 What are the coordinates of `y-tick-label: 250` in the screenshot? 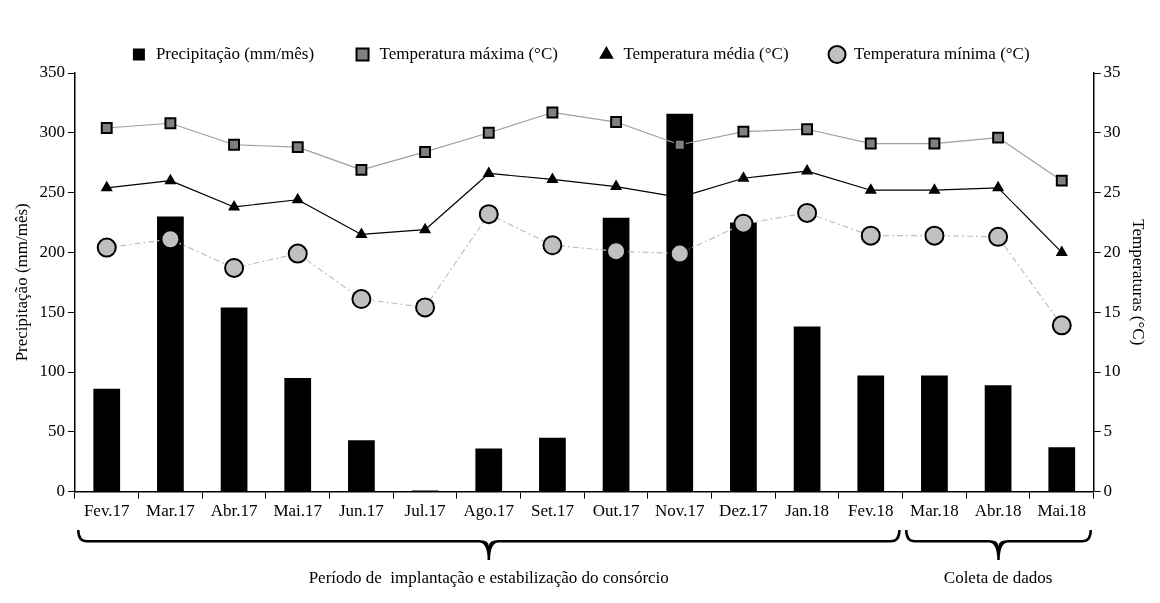 It's located at (52, 192).